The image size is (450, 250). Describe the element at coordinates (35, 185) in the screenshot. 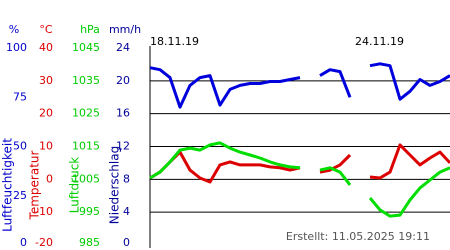

I see `axis-title: Temperatur` at that location.